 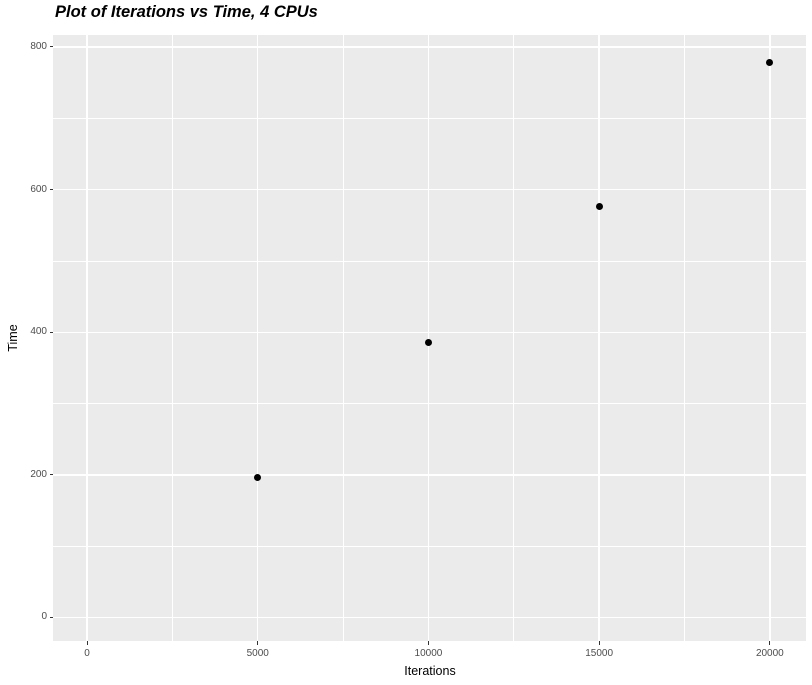 I want to click on y-tick-label: 200, so click(x=38, y=474).